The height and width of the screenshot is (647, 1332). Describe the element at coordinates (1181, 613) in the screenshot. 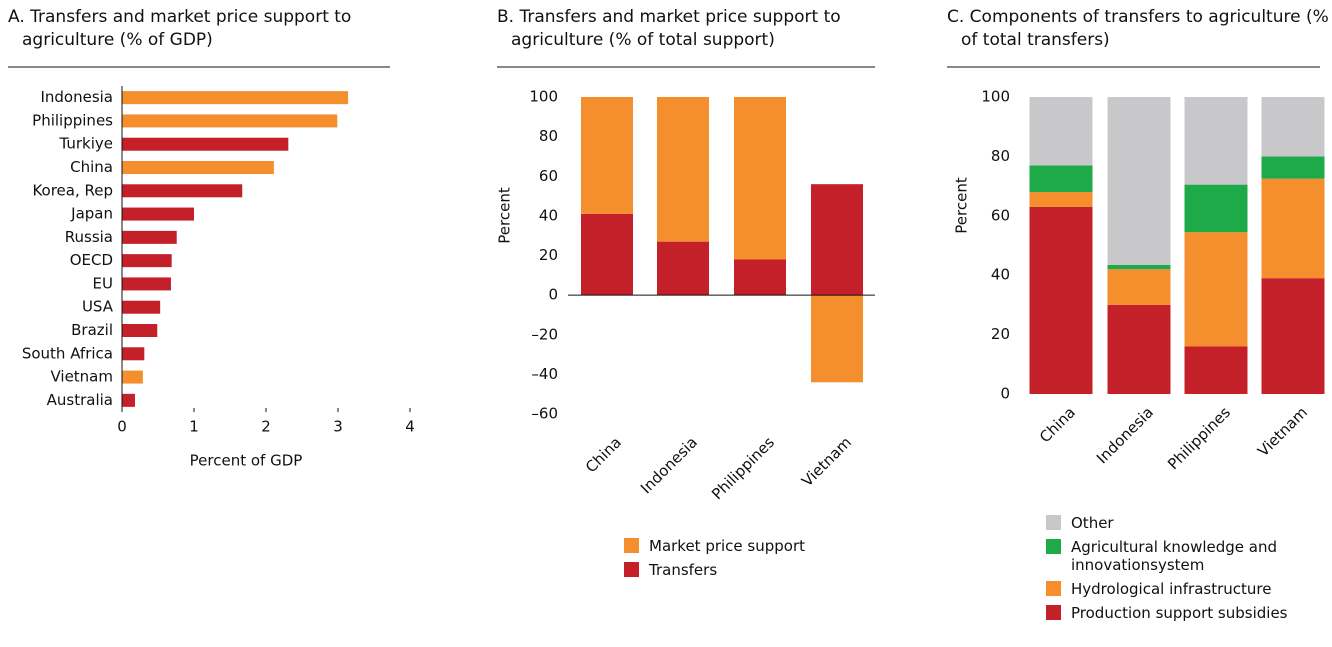

I see `legend-item: Production support subsidies` at that location.